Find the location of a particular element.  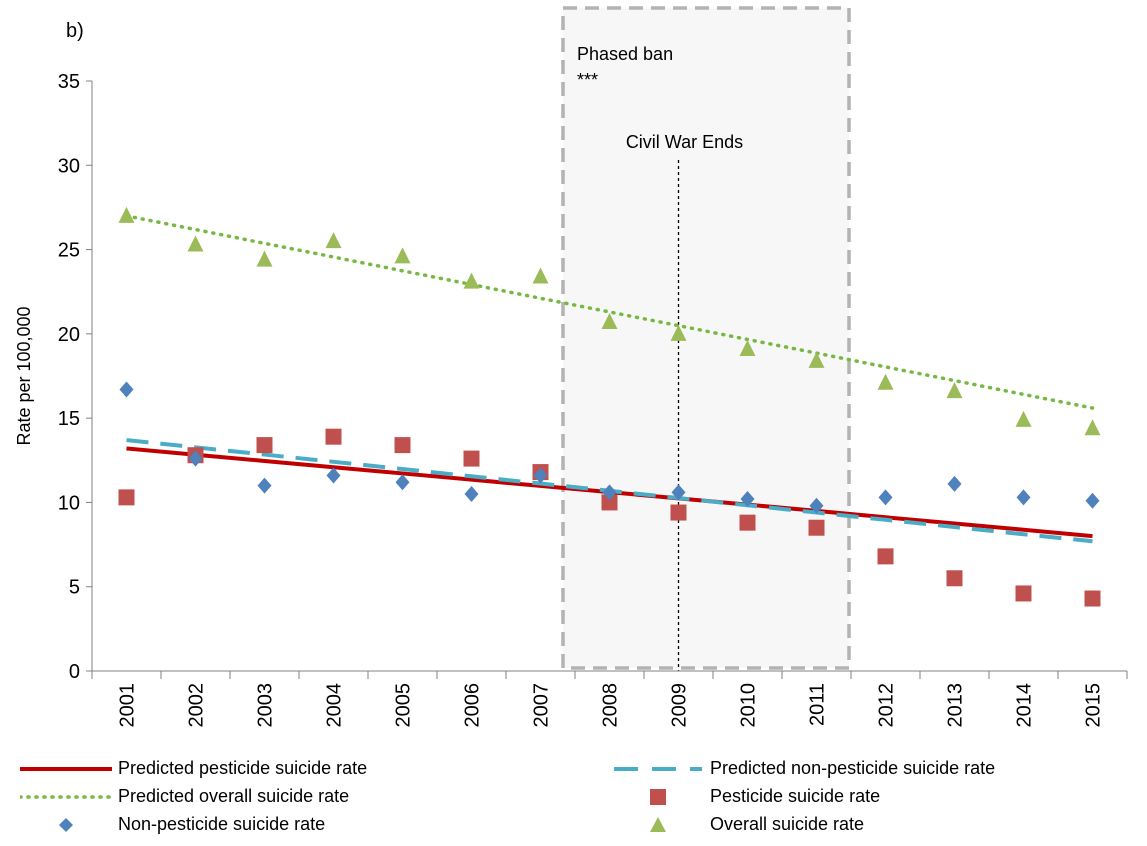

x-tick-label: 2001 is located at coordinates (128, 705).